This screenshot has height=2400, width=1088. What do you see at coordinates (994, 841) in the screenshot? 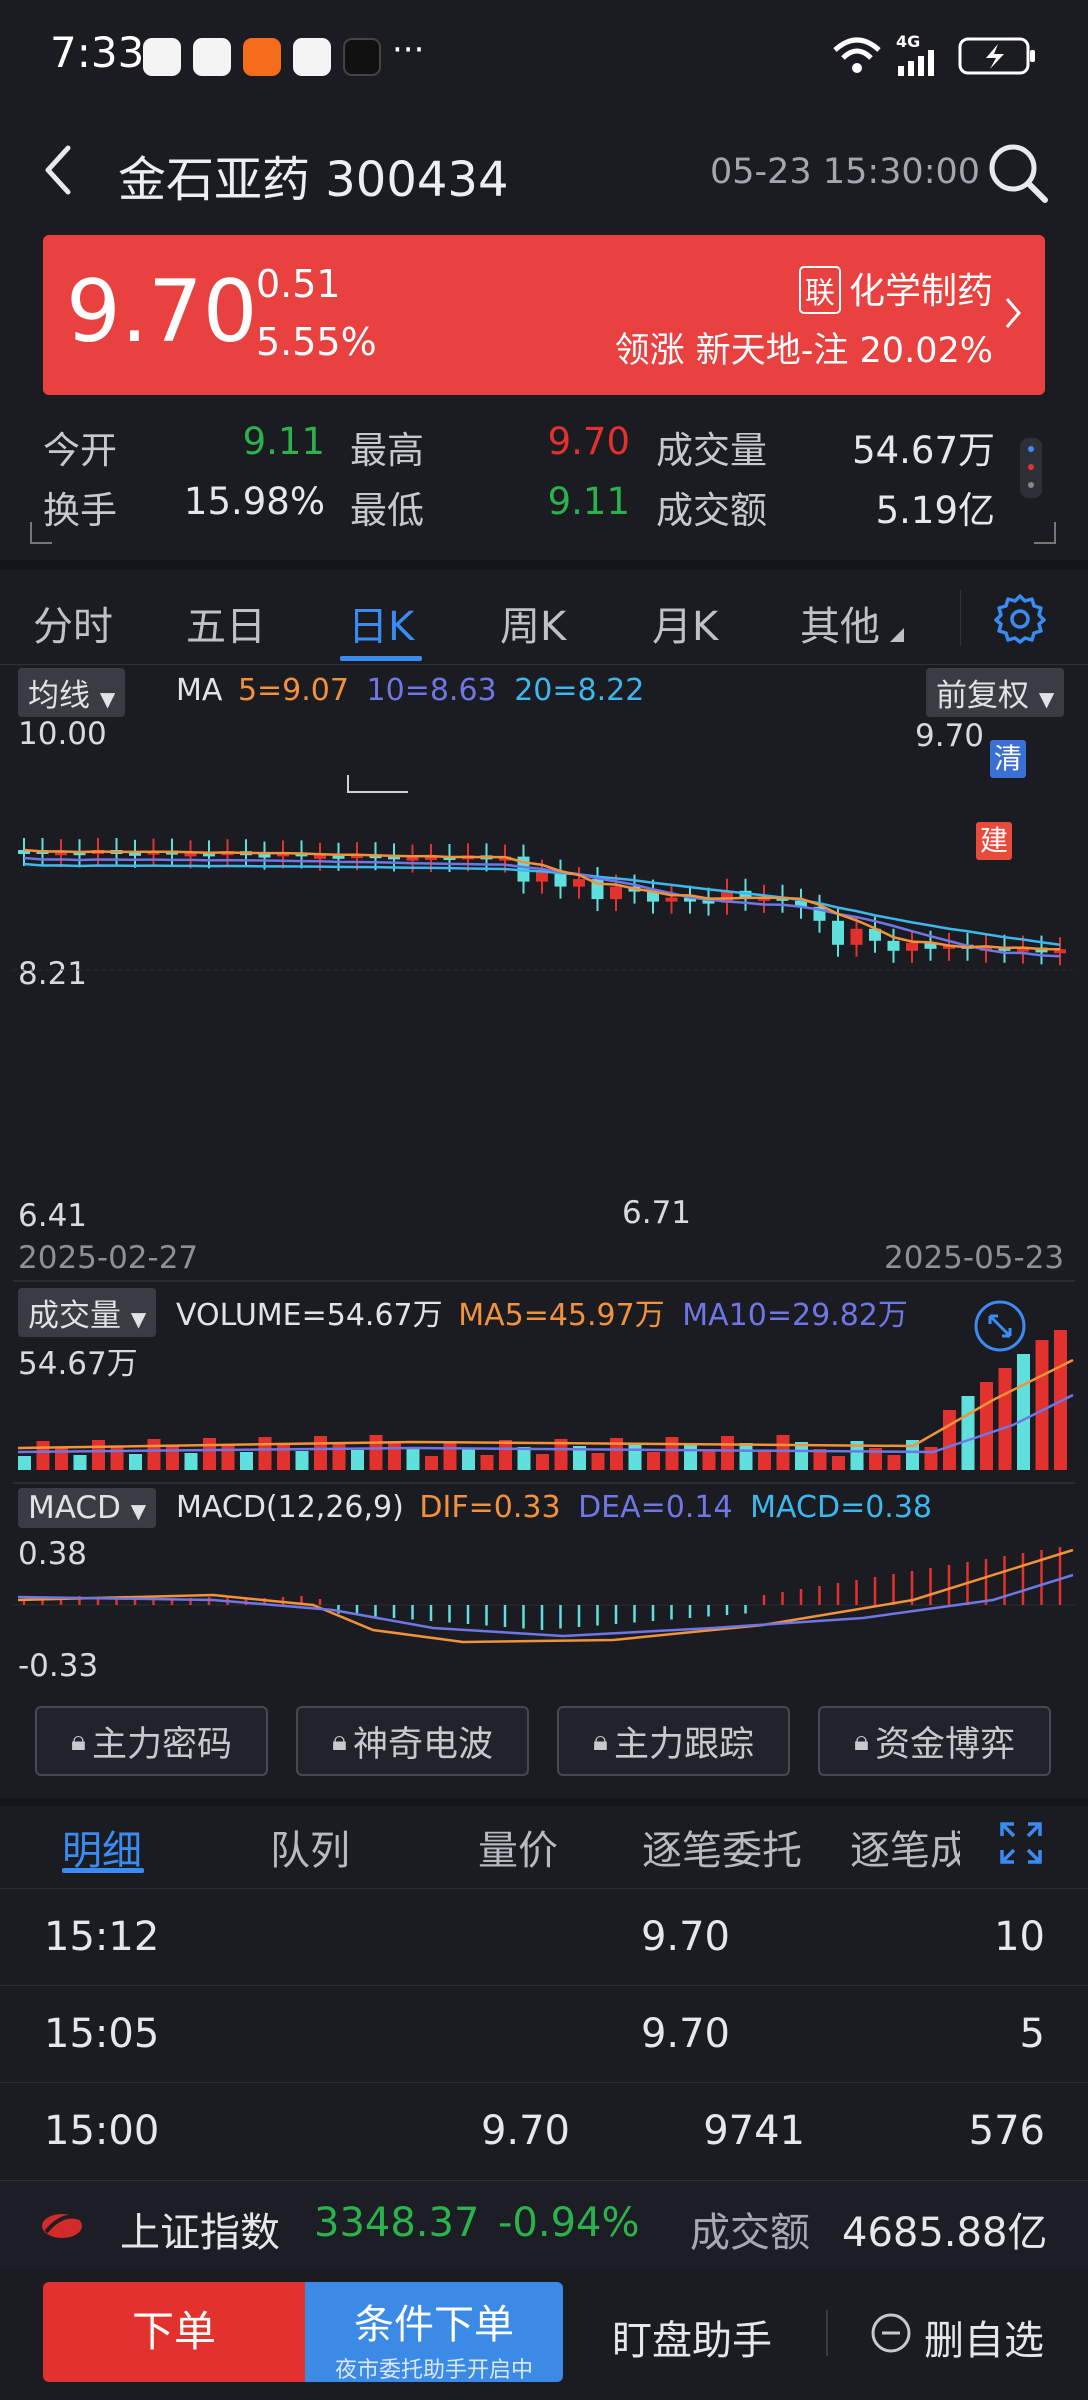
I see `tag-jian: 建` at bounding box center [994, 841].